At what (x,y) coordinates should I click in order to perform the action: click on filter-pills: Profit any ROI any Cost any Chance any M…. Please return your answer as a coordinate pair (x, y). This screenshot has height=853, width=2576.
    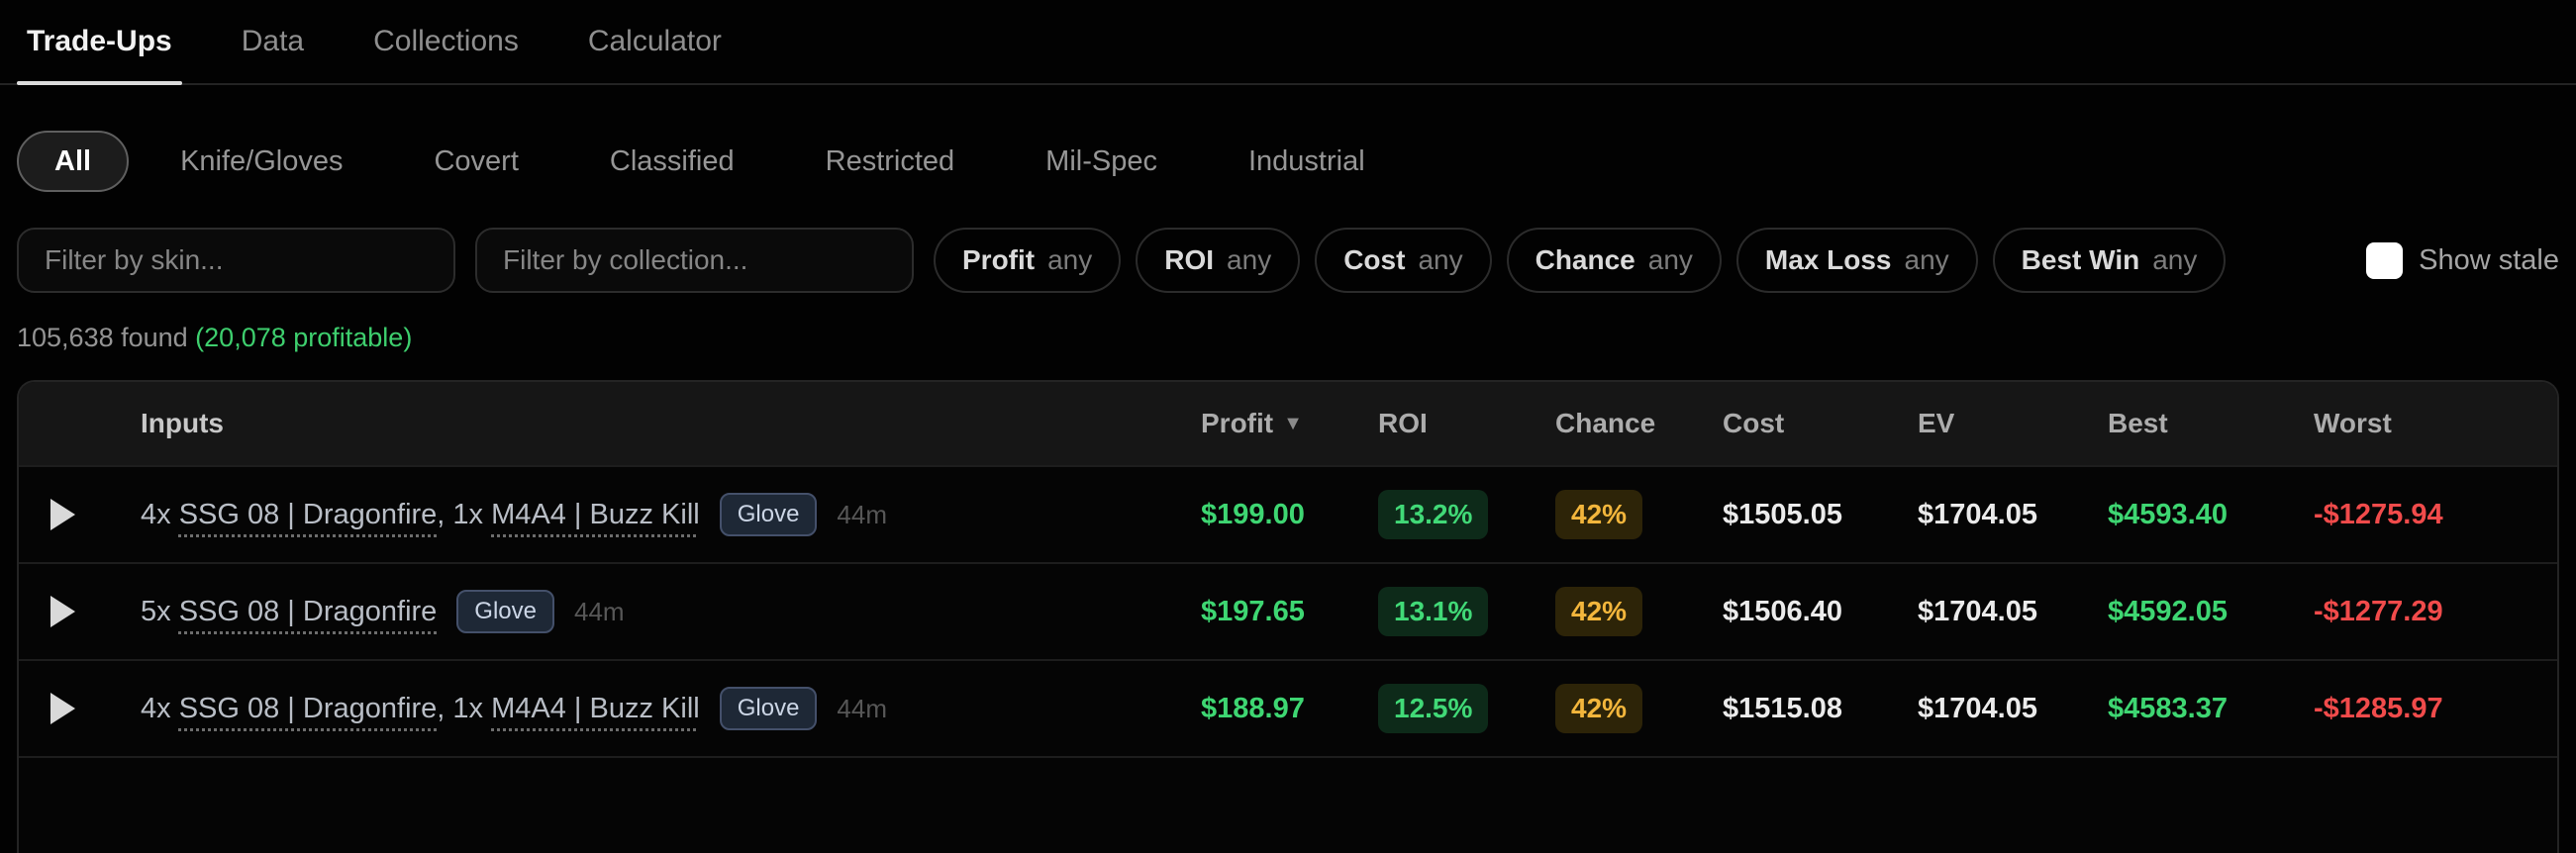
    Looking at the image, I should click on (1581, 260).